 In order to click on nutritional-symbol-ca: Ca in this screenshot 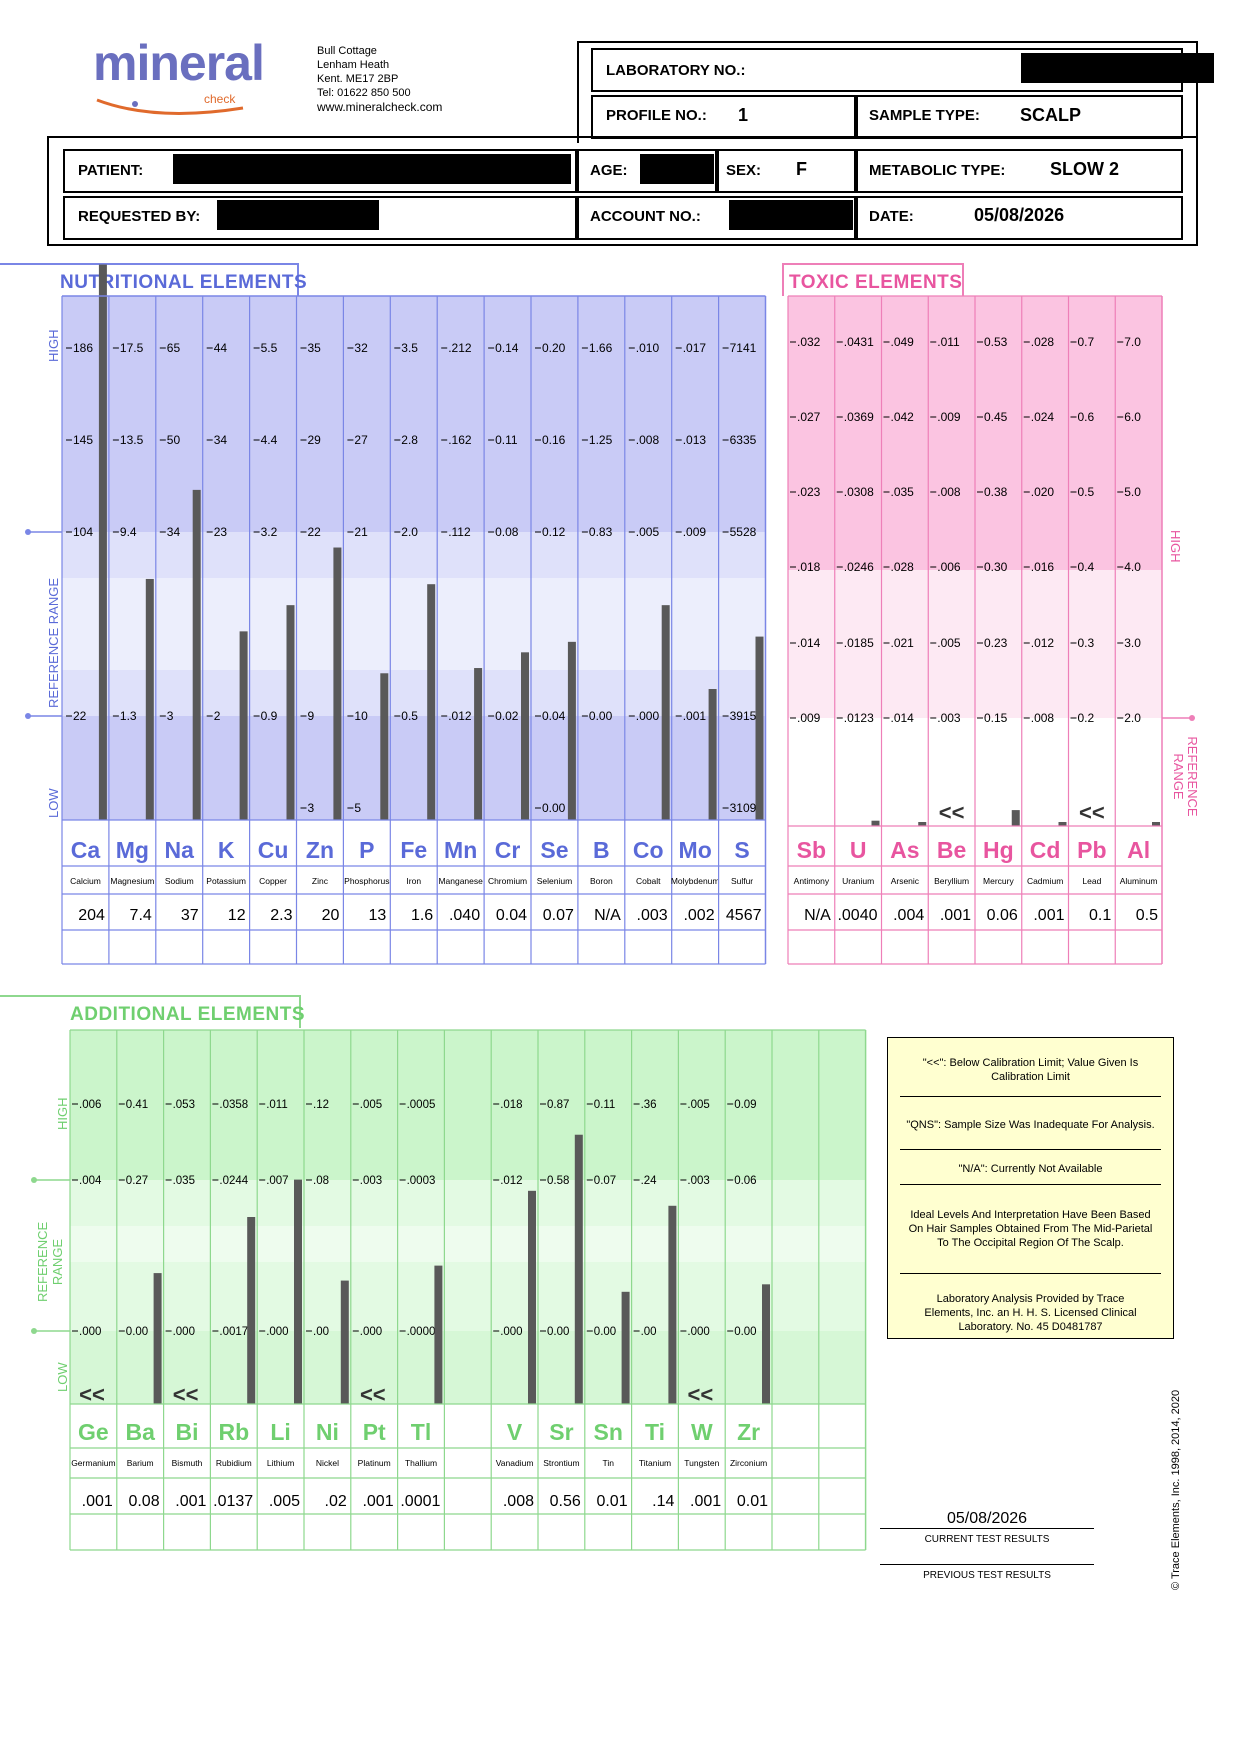, I will do `click(86, 850)`.